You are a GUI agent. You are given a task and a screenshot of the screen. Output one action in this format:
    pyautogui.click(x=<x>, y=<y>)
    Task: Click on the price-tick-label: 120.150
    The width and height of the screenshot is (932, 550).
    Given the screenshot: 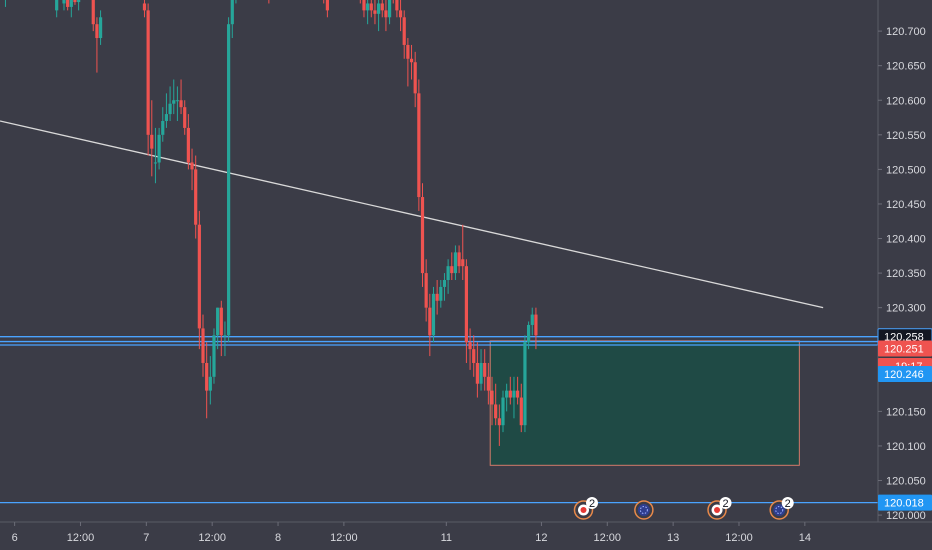 What is the action you would take?
    pyautogui.click(x=906, y=412)
    